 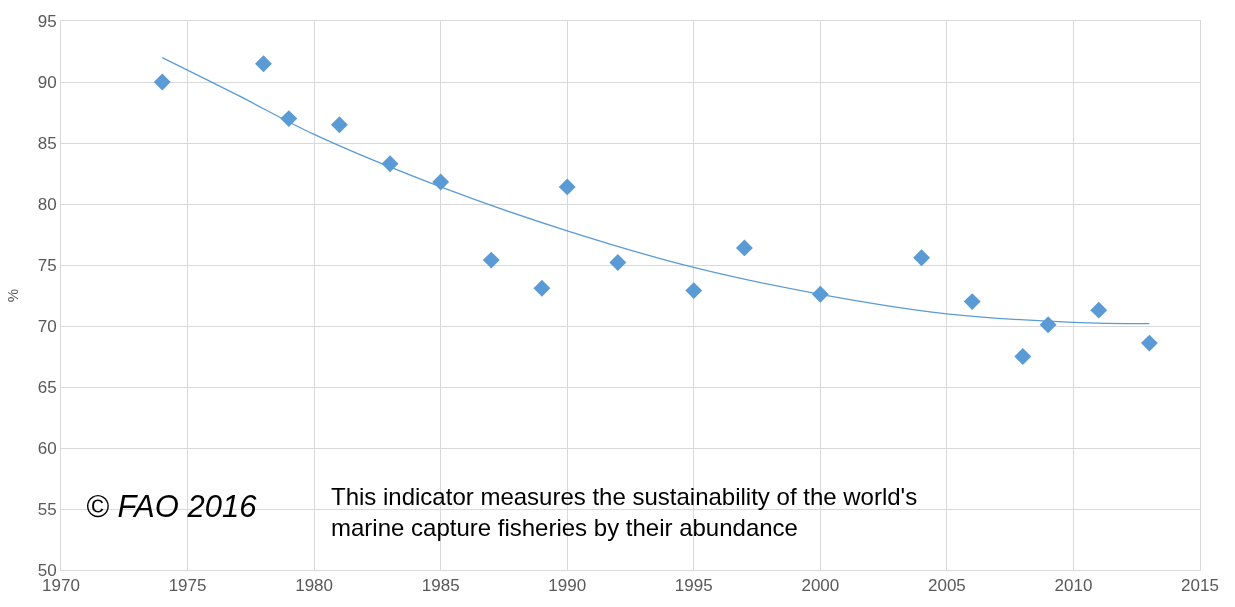 What do you see at coordinates (172, 506) in the screenshot?
I see `annotation: © FAO 2016` at bounding box center [172, 506].